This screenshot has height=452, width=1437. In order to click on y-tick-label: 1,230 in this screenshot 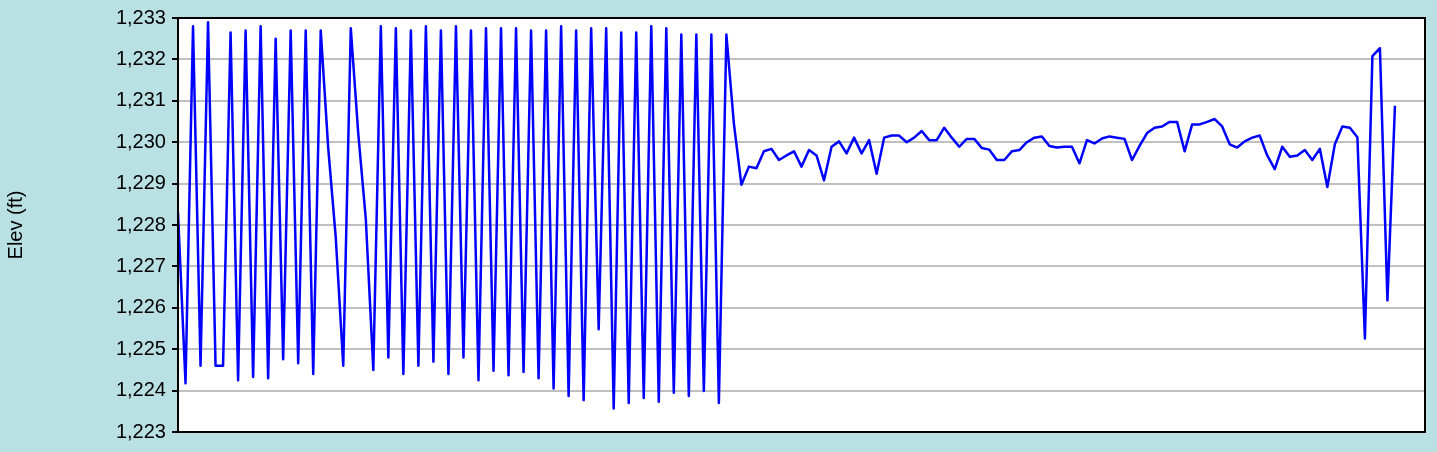, I will do `click(140, 140)`.